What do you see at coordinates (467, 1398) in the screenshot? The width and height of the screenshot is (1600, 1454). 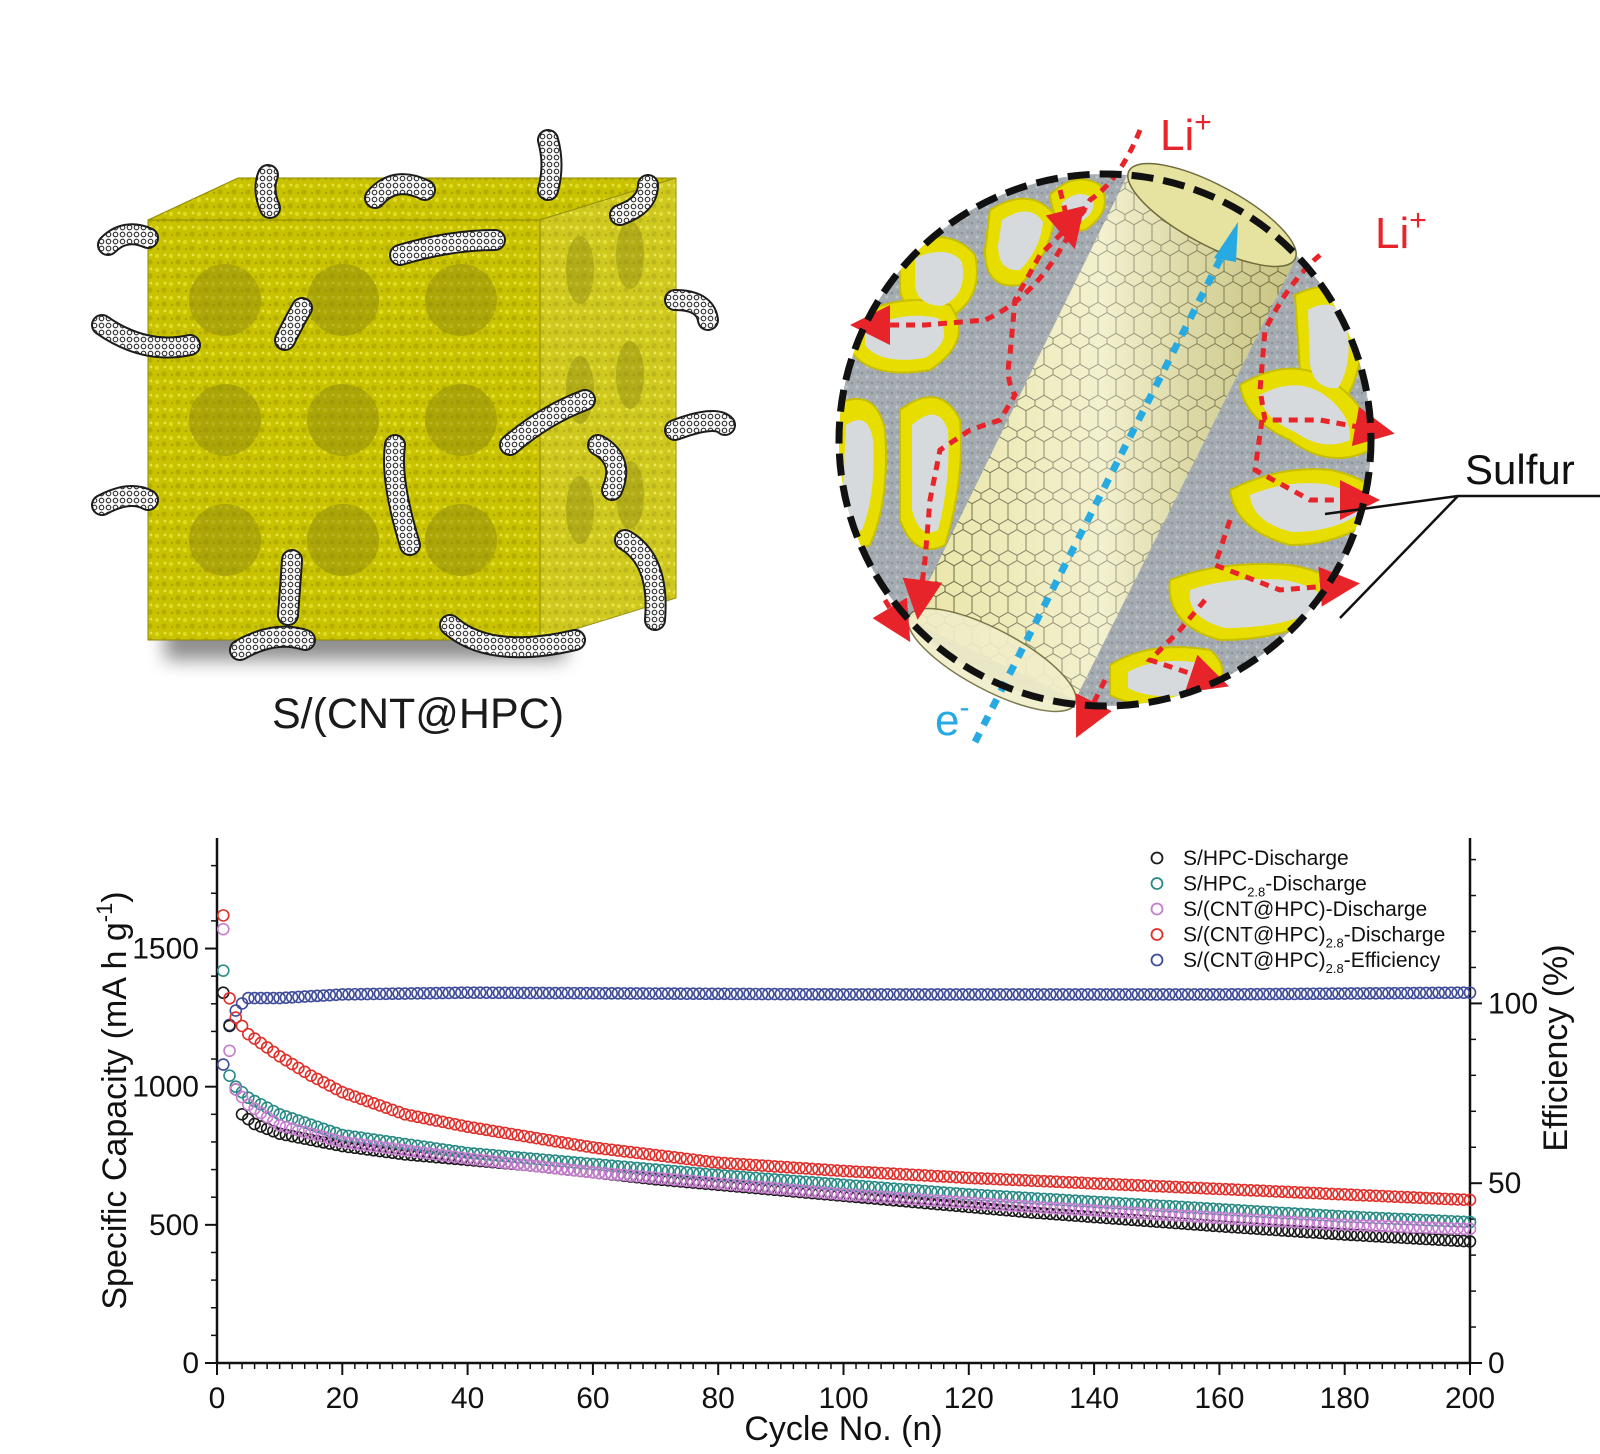 I see `x-tick-label: 40` at bounding box center [467, 1398].